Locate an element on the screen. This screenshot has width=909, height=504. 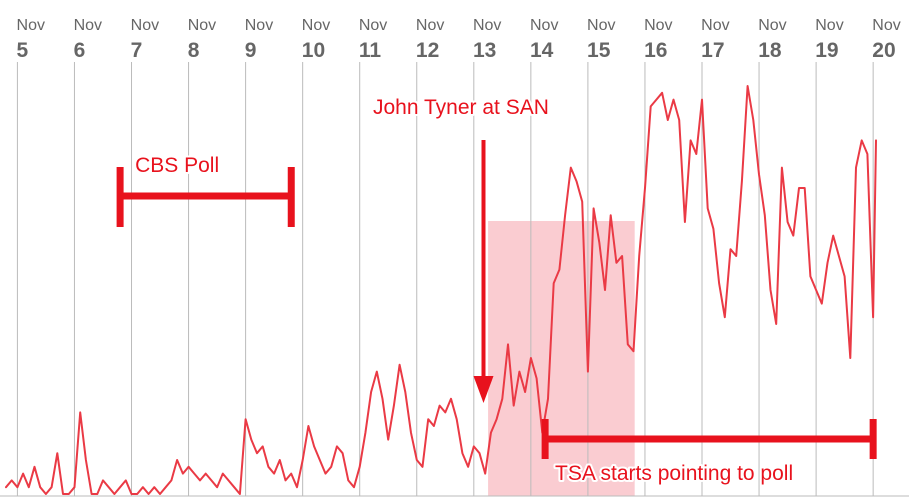
tick-day-18: 18 is located at coordinates (770, 50).